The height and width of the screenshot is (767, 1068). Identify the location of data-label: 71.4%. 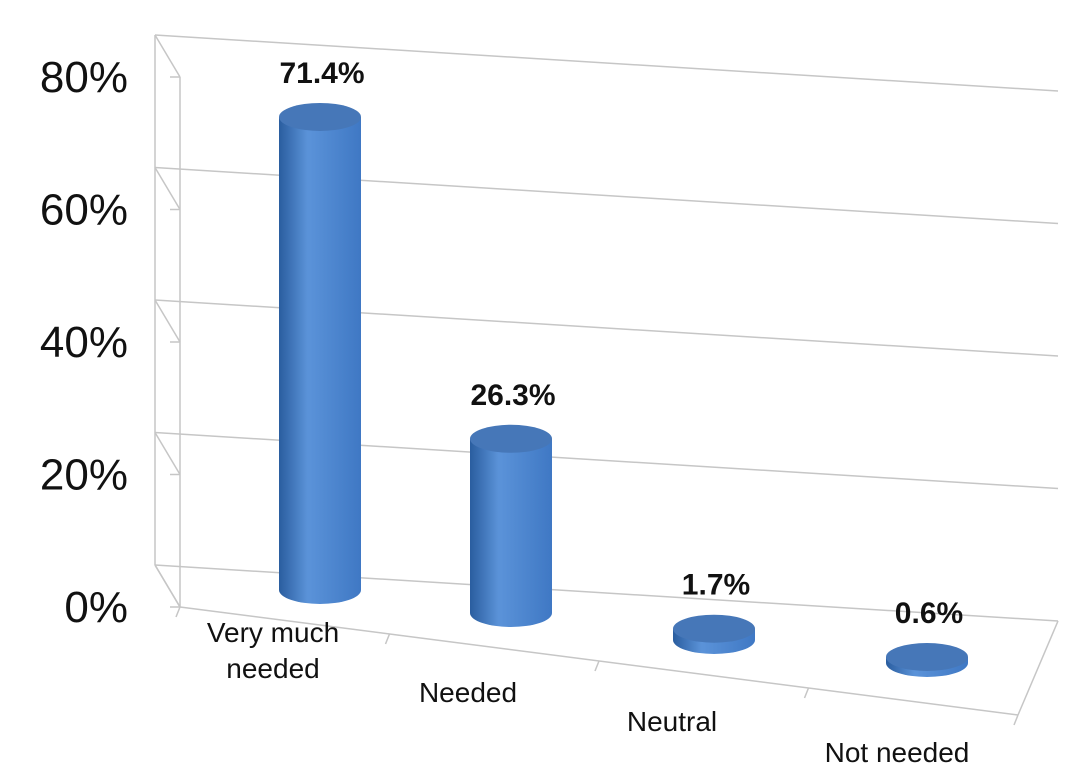
(321, 73).